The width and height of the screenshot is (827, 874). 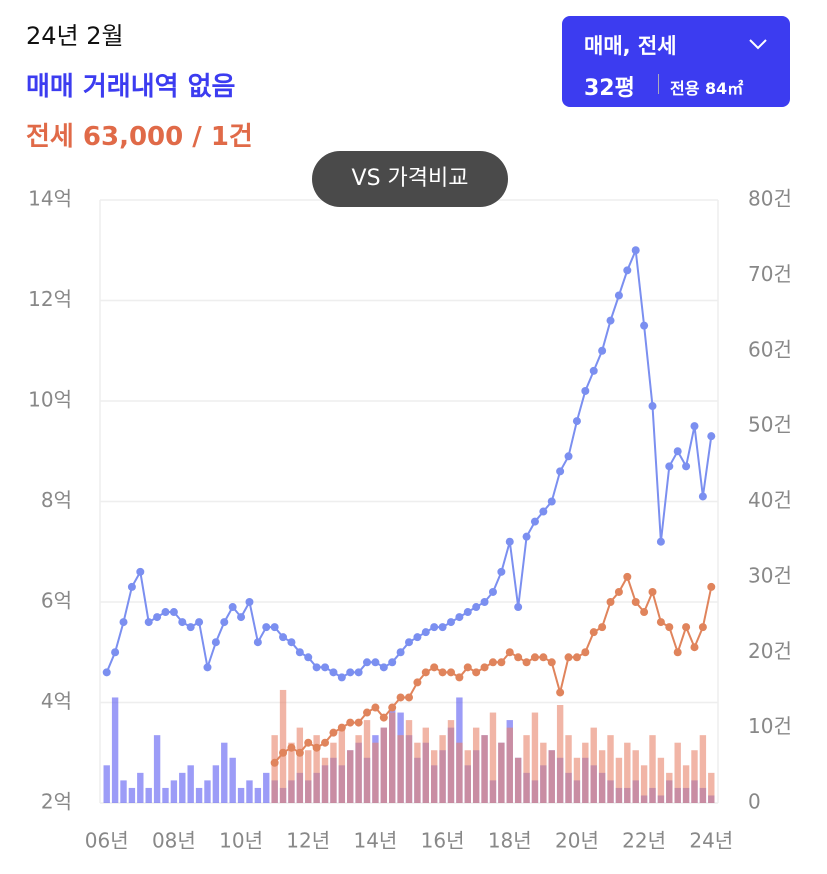 What do you see at coordinates (609, 88) in the screenshot?
I see `size-label: 32평` at bounding box center [609, 88].